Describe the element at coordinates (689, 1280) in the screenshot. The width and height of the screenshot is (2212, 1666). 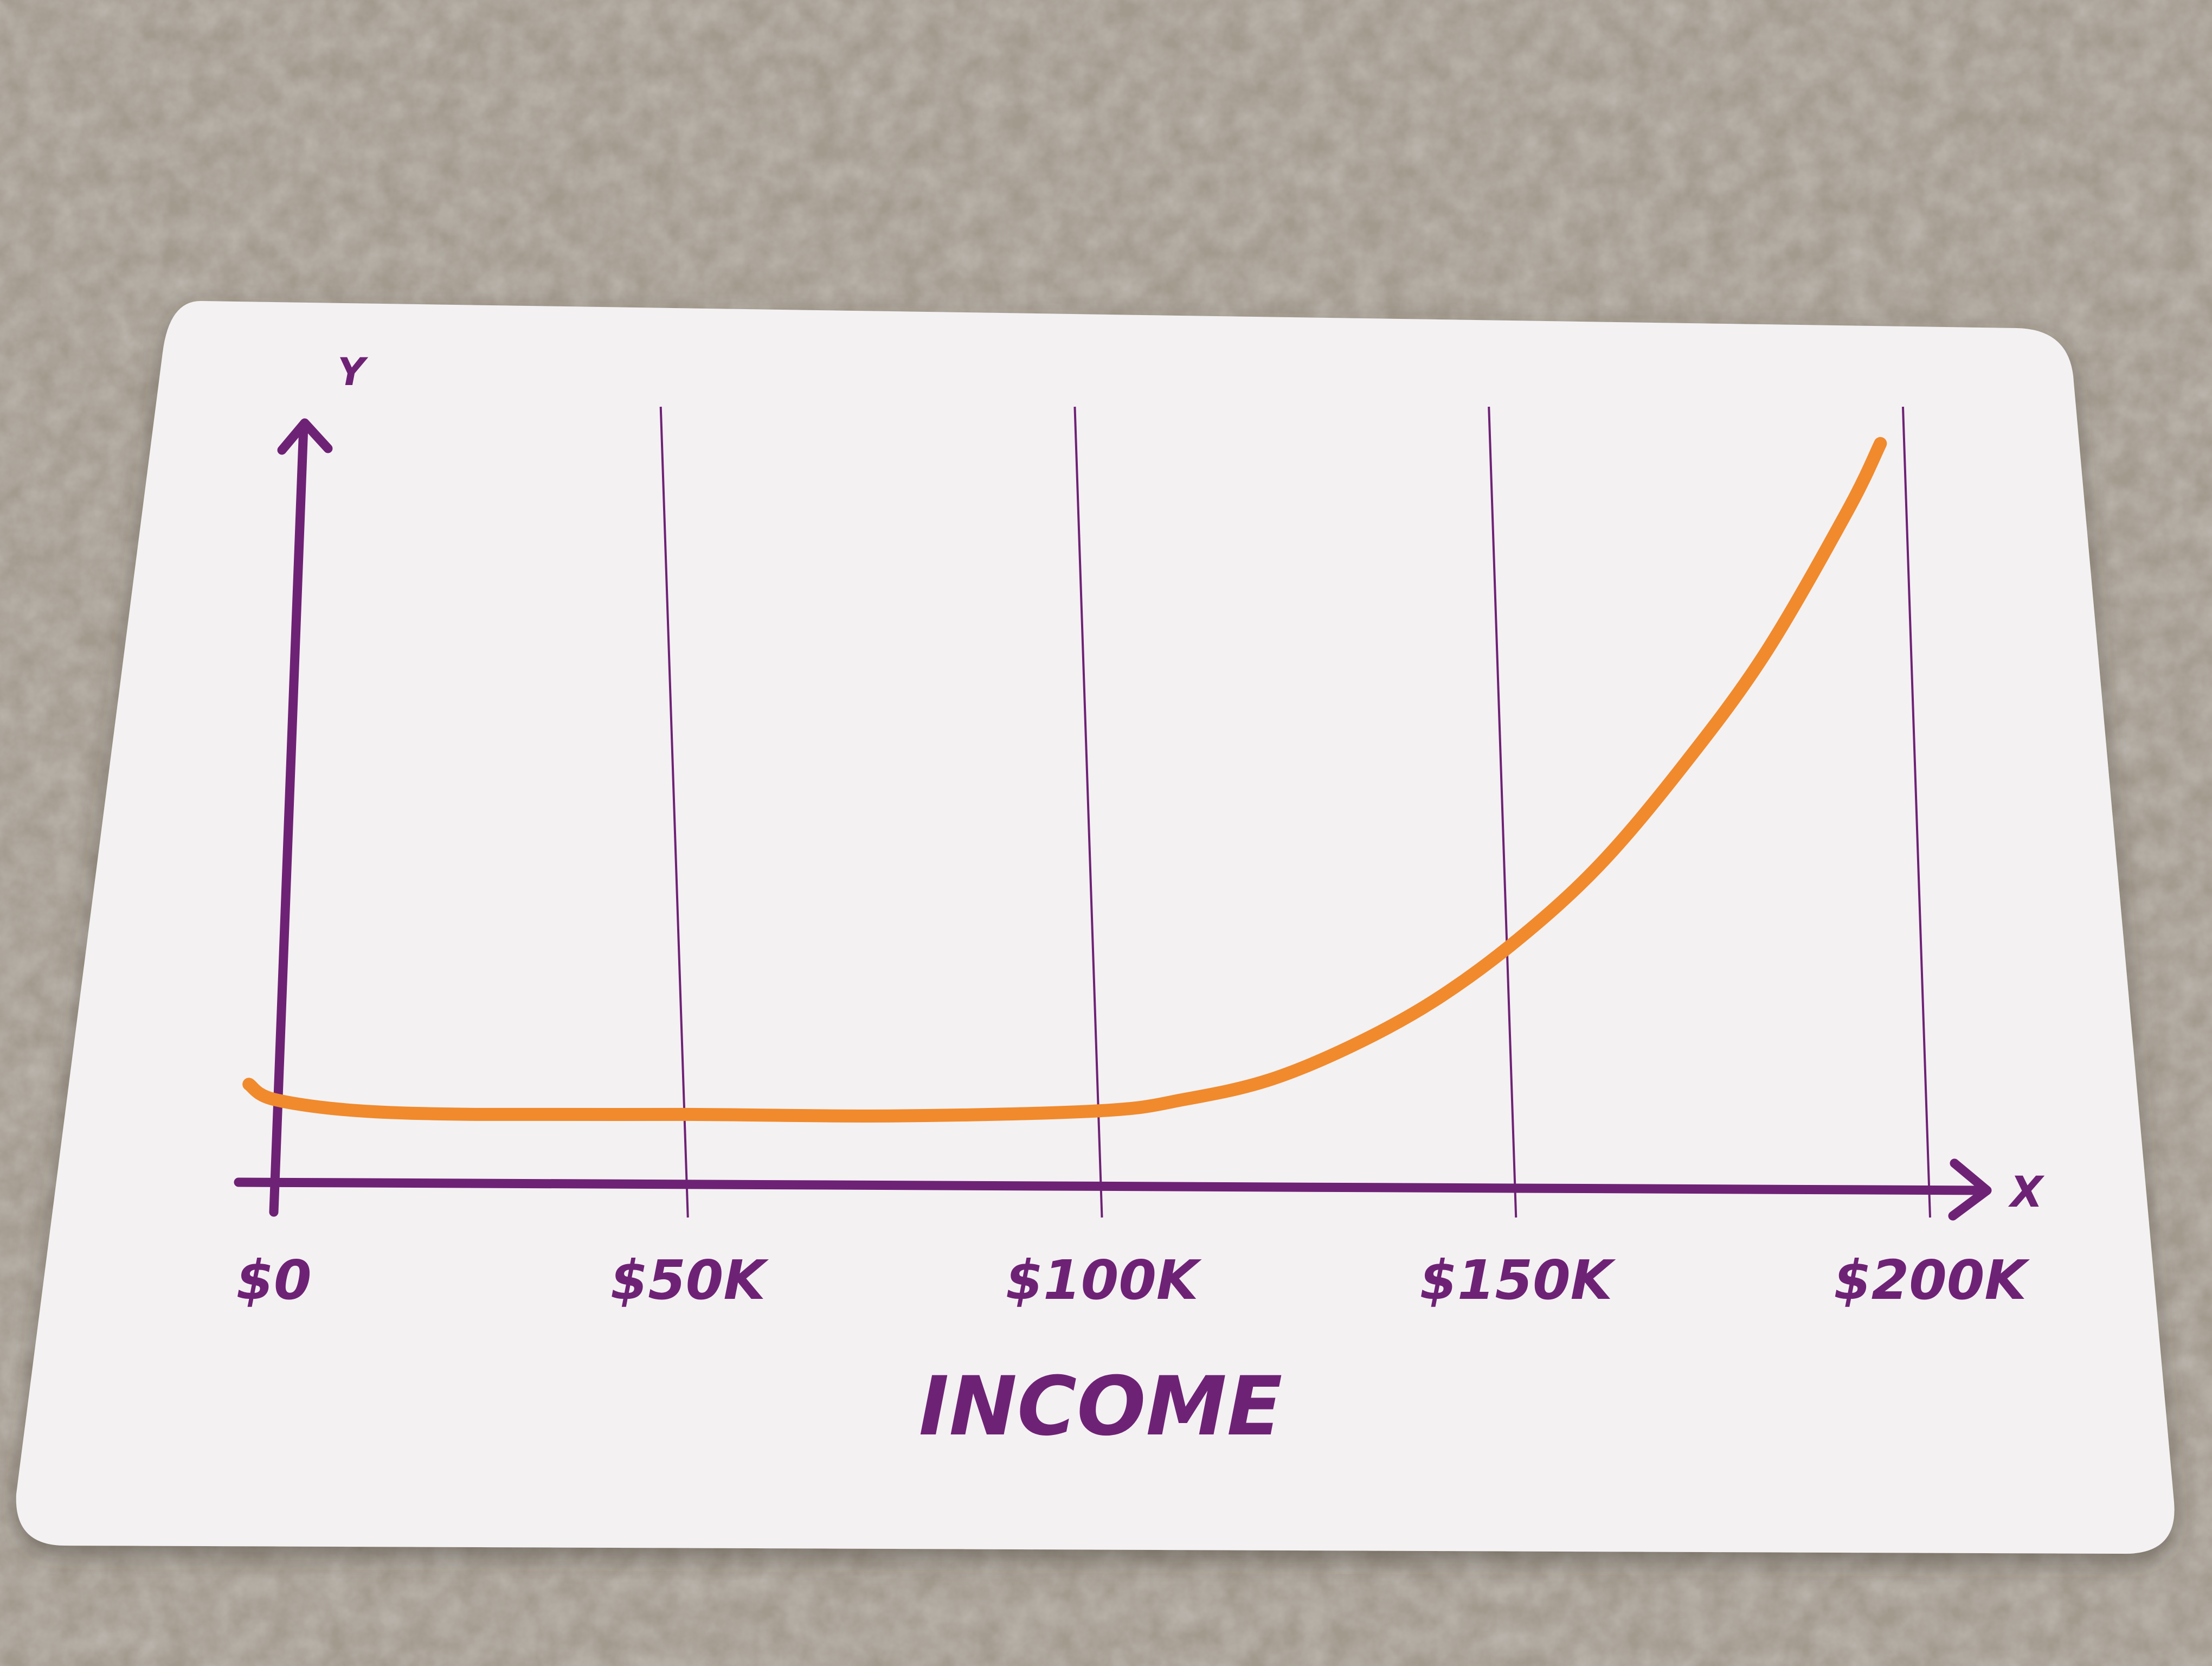
I see `x-tick-label-1: $50K` at that location.